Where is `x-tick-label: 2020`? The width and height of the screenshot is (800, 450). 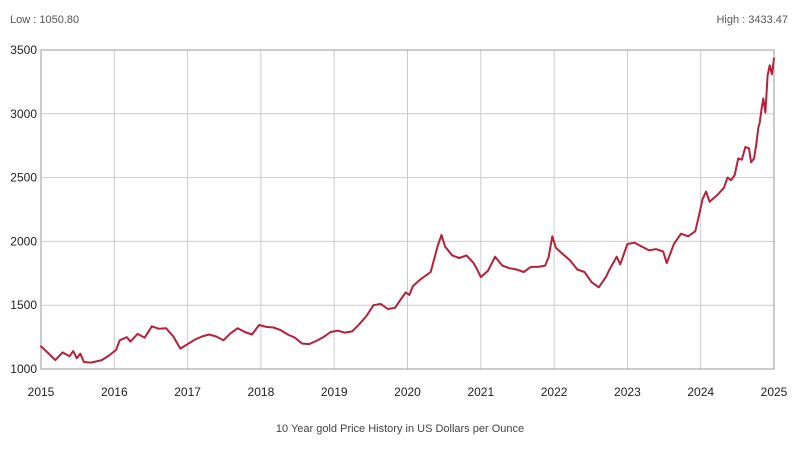 x-tick-label: 2020 is located at coordinates (407, 392).